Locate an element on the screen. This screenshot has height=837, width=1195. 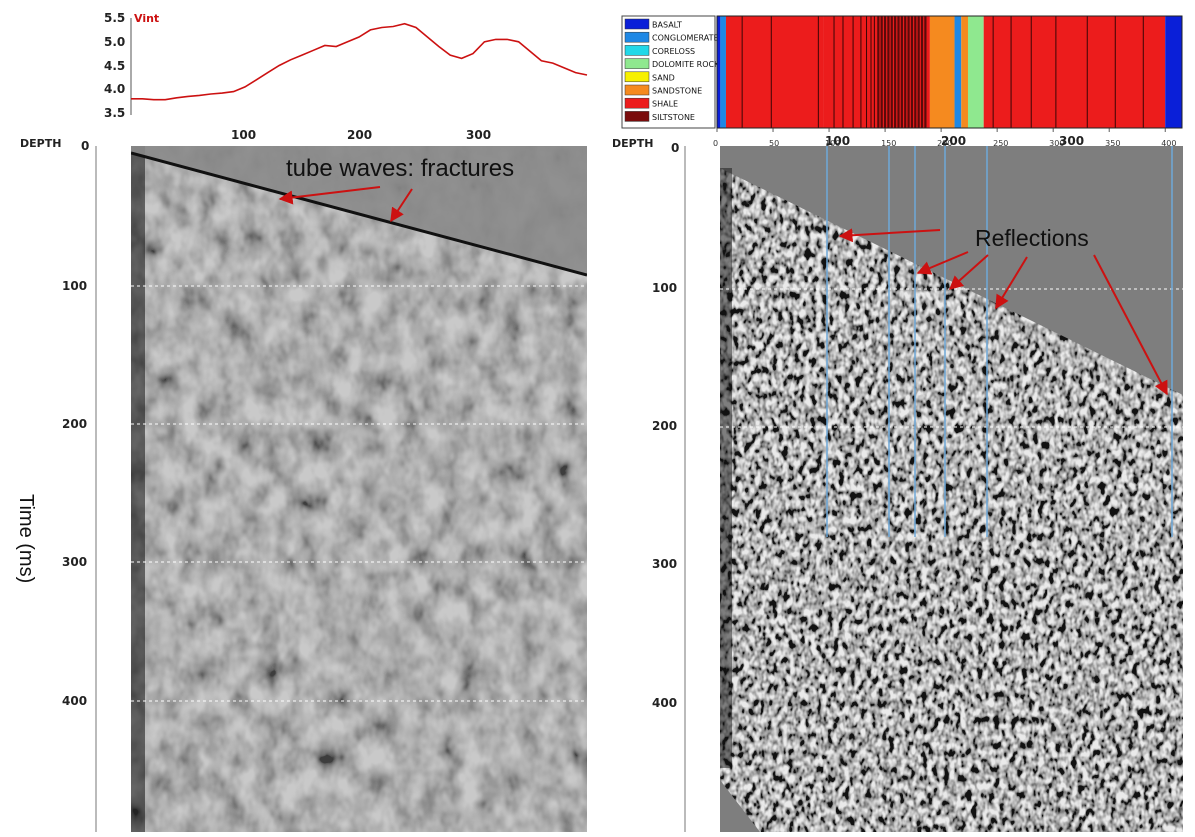
vint-tick-4.0: 4.0 is located at coordinates (114, 89).